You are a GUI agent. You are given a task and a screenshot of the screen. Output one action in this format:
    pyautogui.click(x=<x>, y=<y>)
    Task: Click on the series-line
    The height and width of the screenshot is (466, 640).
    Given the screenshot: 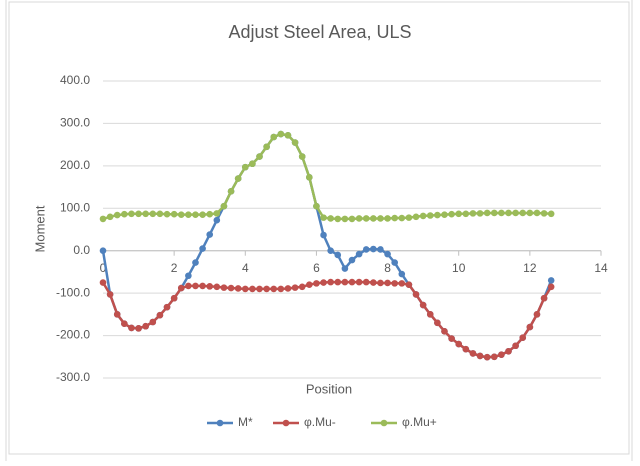 What is the action you would take?
    pyautogui.click(x=327, y=176)
    